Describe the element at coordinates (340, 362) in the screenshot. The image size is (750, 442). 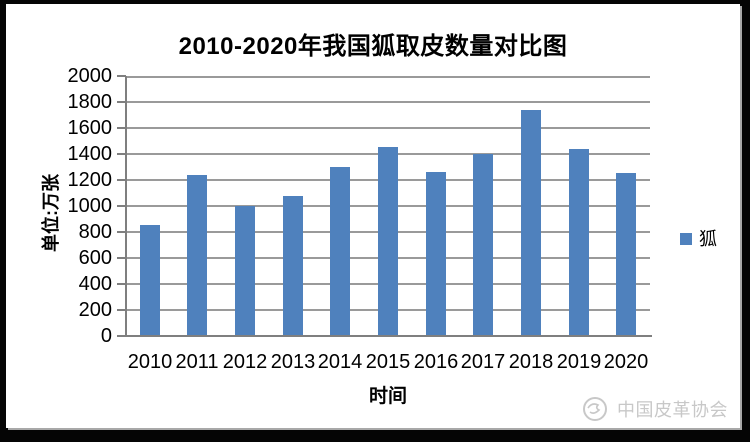
I see `x-tick-label-2014: 2014` at that location.